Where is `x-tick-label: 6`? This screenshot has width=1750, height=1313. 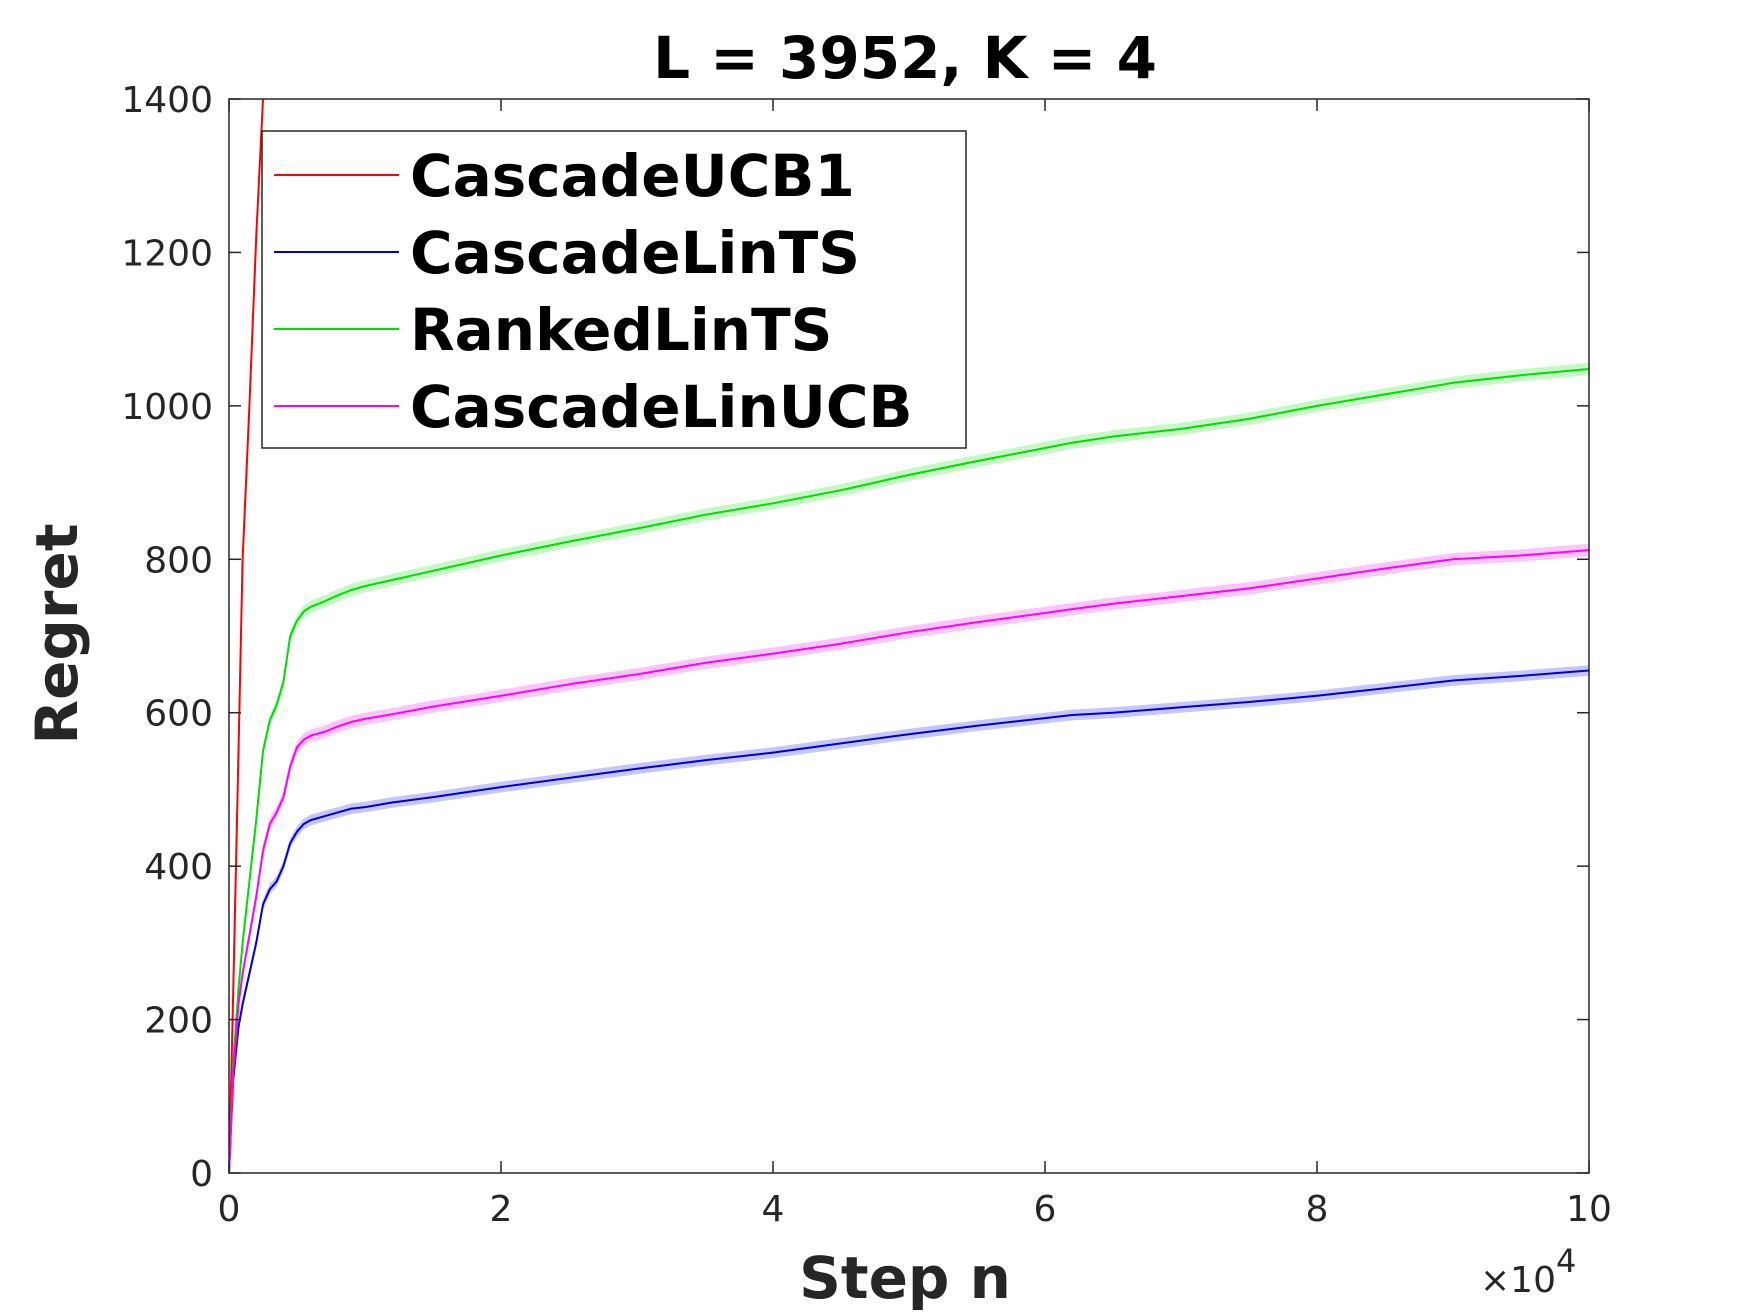
x-tick-label: 6 is located at coordinates (1045, 1209).